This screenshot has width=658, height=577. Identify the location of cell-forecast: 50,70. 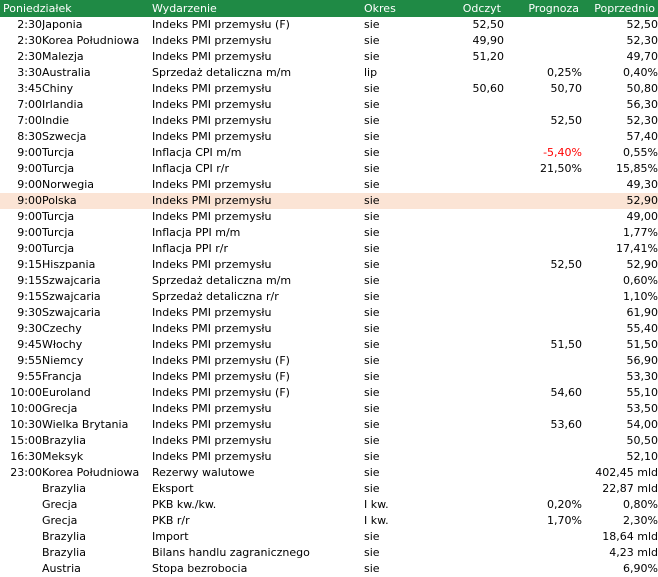
(566, 88).